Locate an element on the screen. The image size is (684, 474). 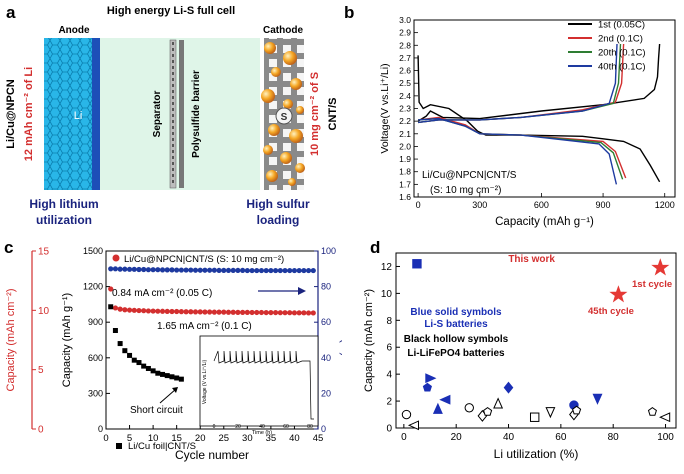
b-ytick-label: 2.6 is located at coordinates (405, 71).